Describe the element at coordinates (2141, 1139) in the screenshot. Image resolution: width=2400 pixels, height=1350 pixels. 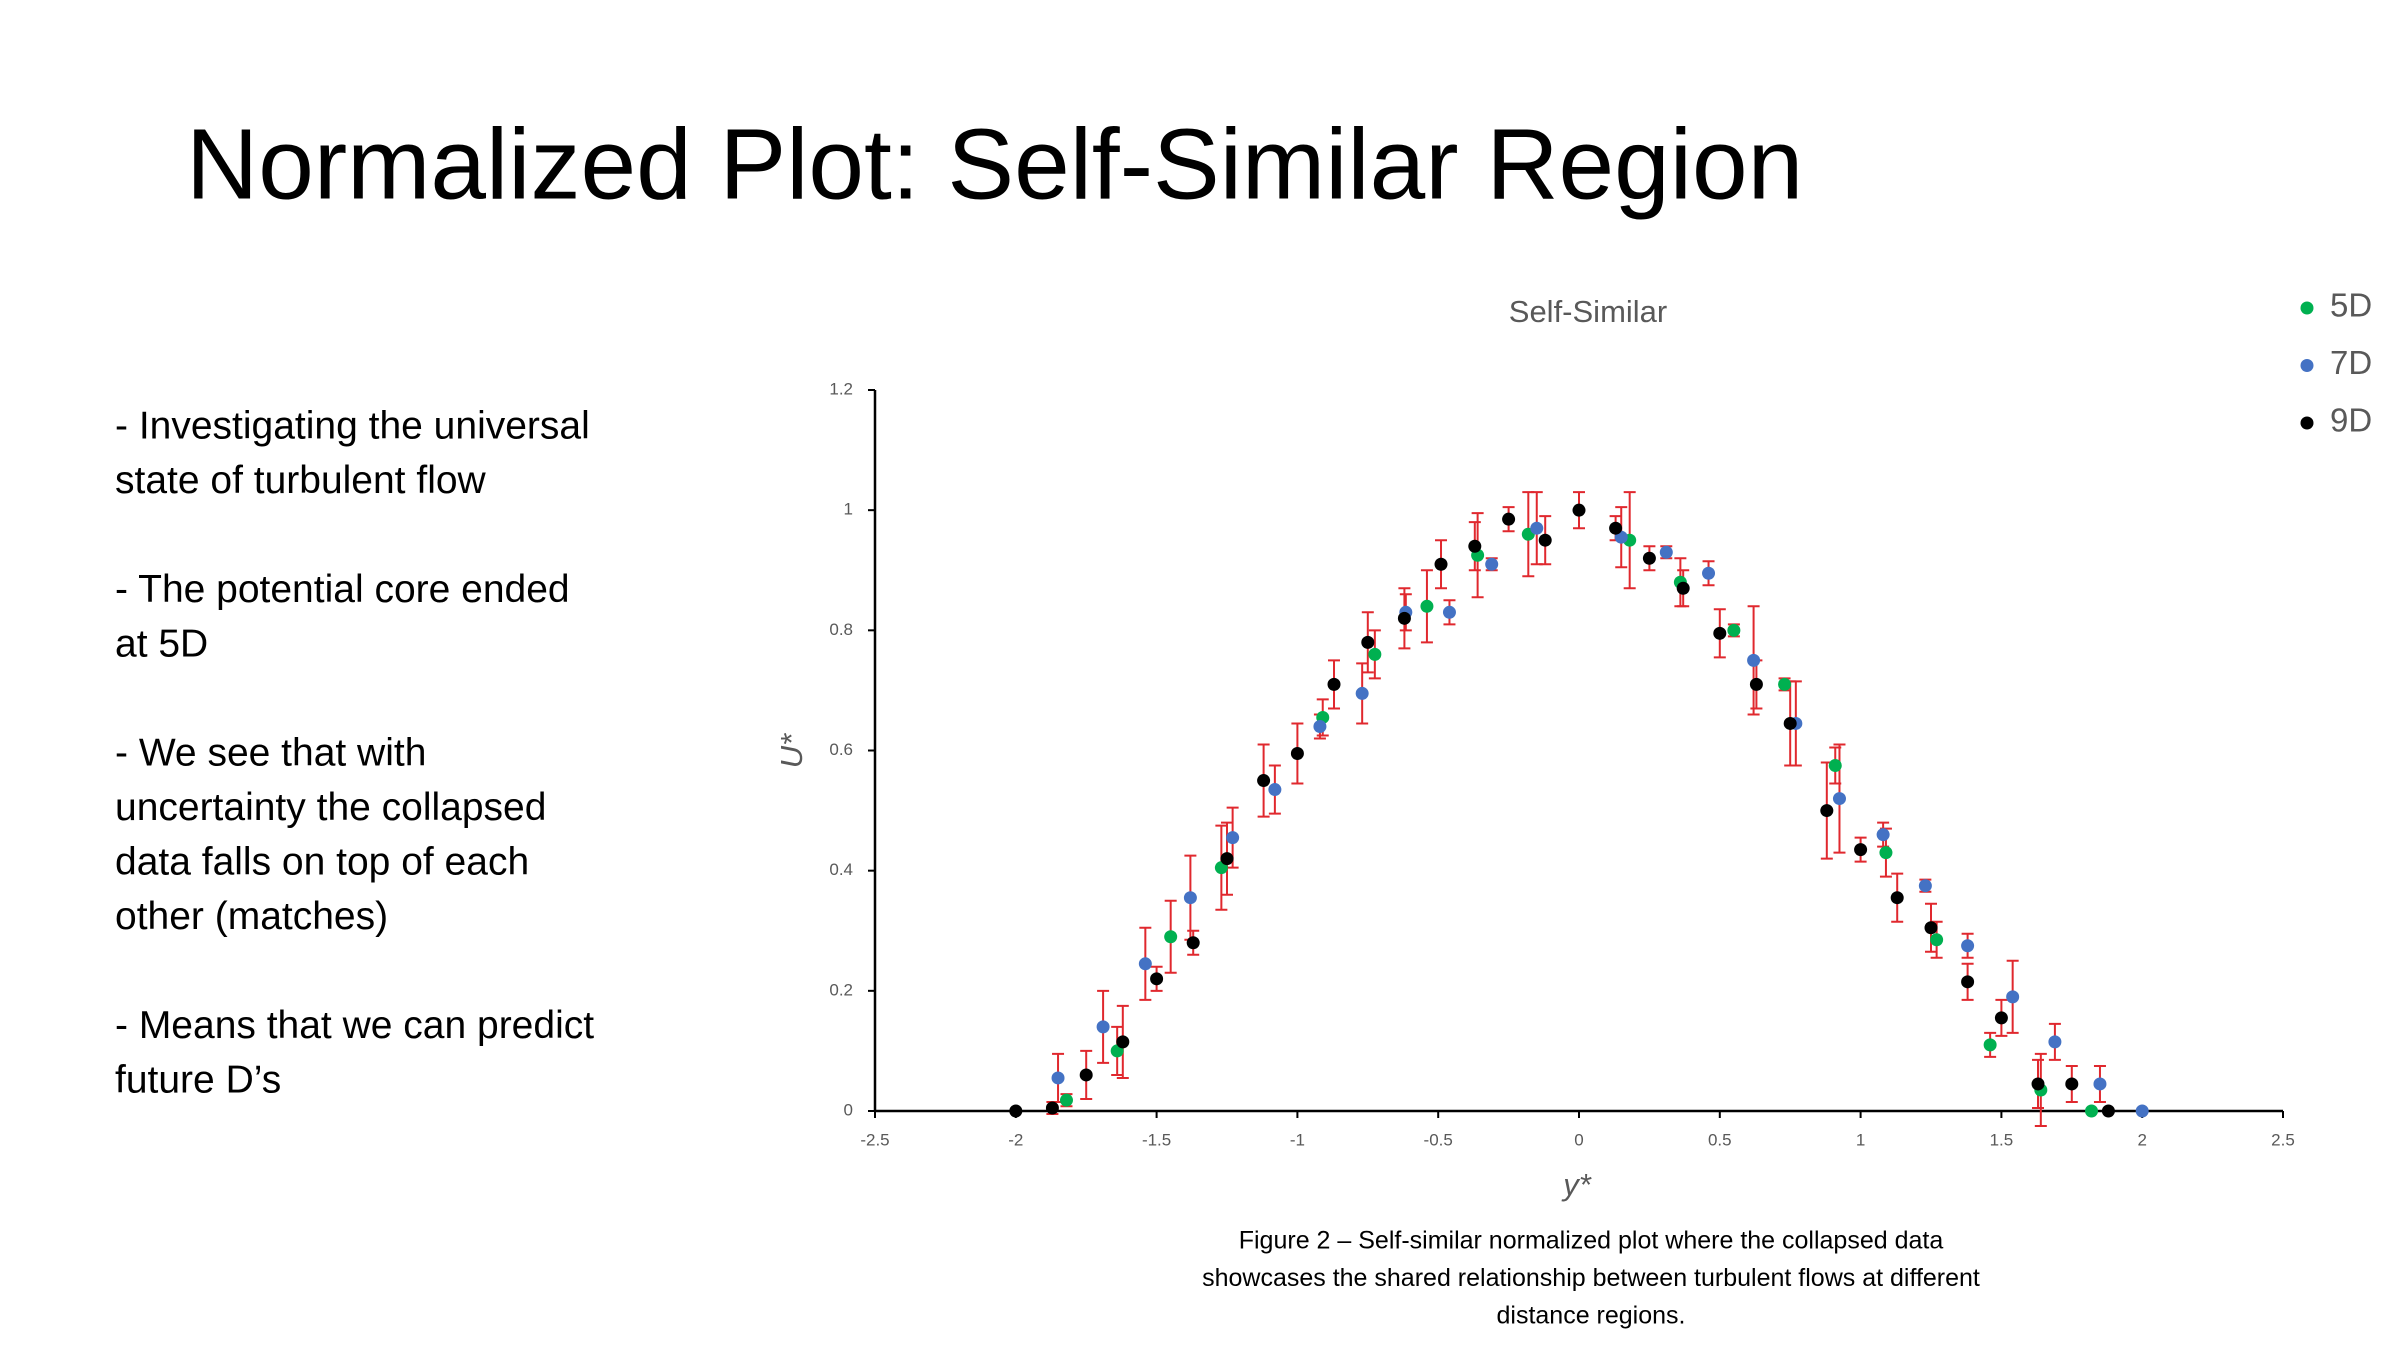
I see `x-tick-label: 2` at that location.